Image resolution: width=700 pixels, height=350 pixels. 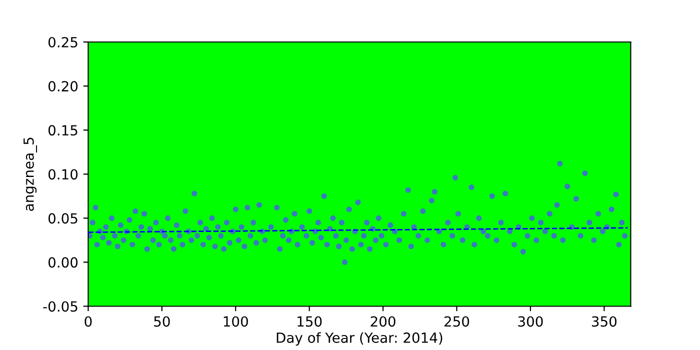 What do you see at coordinates (359, 339) in the screenshot?
I see `x-axis-title: Day of Year (Year: 2014)` at bounding box center [359, 339].